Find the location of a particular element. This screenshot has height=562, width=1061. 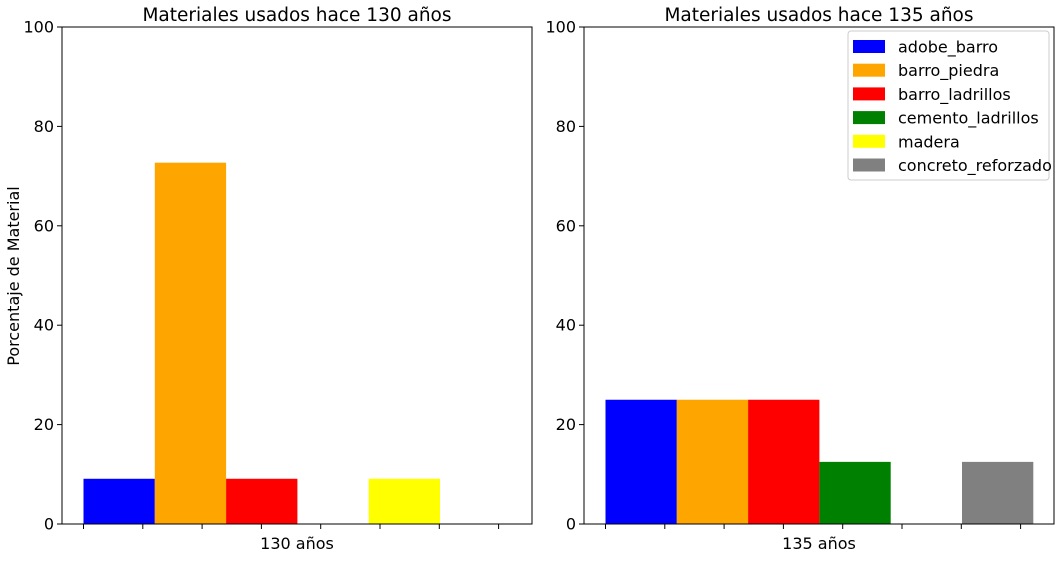

legend-item-cemento_ladrillos: cemento_ladrillos is located at coordinates (946, 119).